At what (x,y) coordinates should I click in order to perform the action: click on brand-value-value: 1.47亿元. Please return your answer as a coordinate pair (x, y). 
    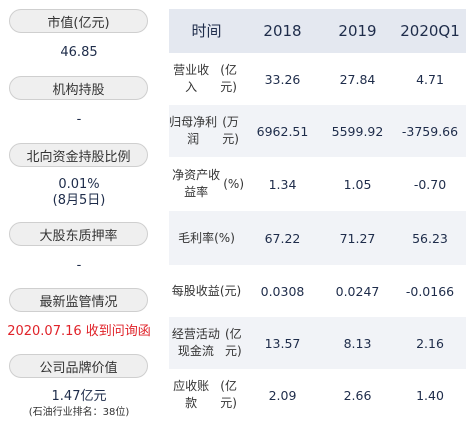
    Looking at the image, I should click on (79, 396).